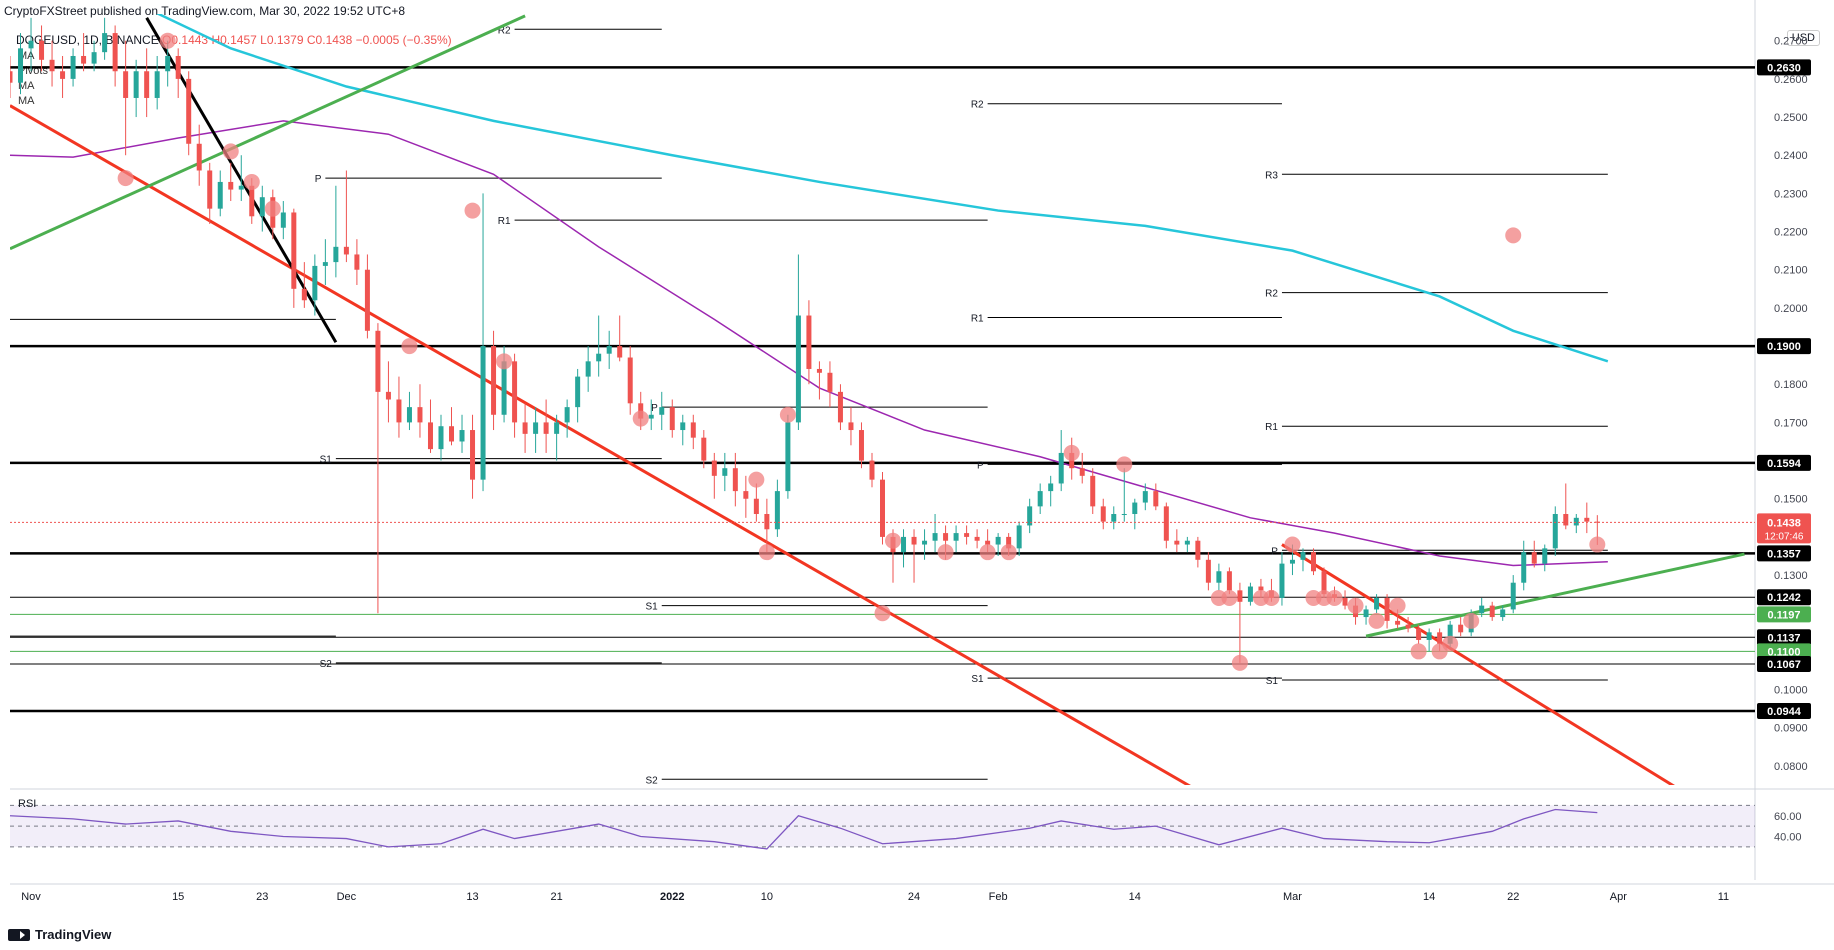 The height and width of the screenshot is (950, 1834). What do you see at coordinates (1429, 897) in the screenshot?
I see `x-tick-label: 14` at bounding box center [1429, 897].